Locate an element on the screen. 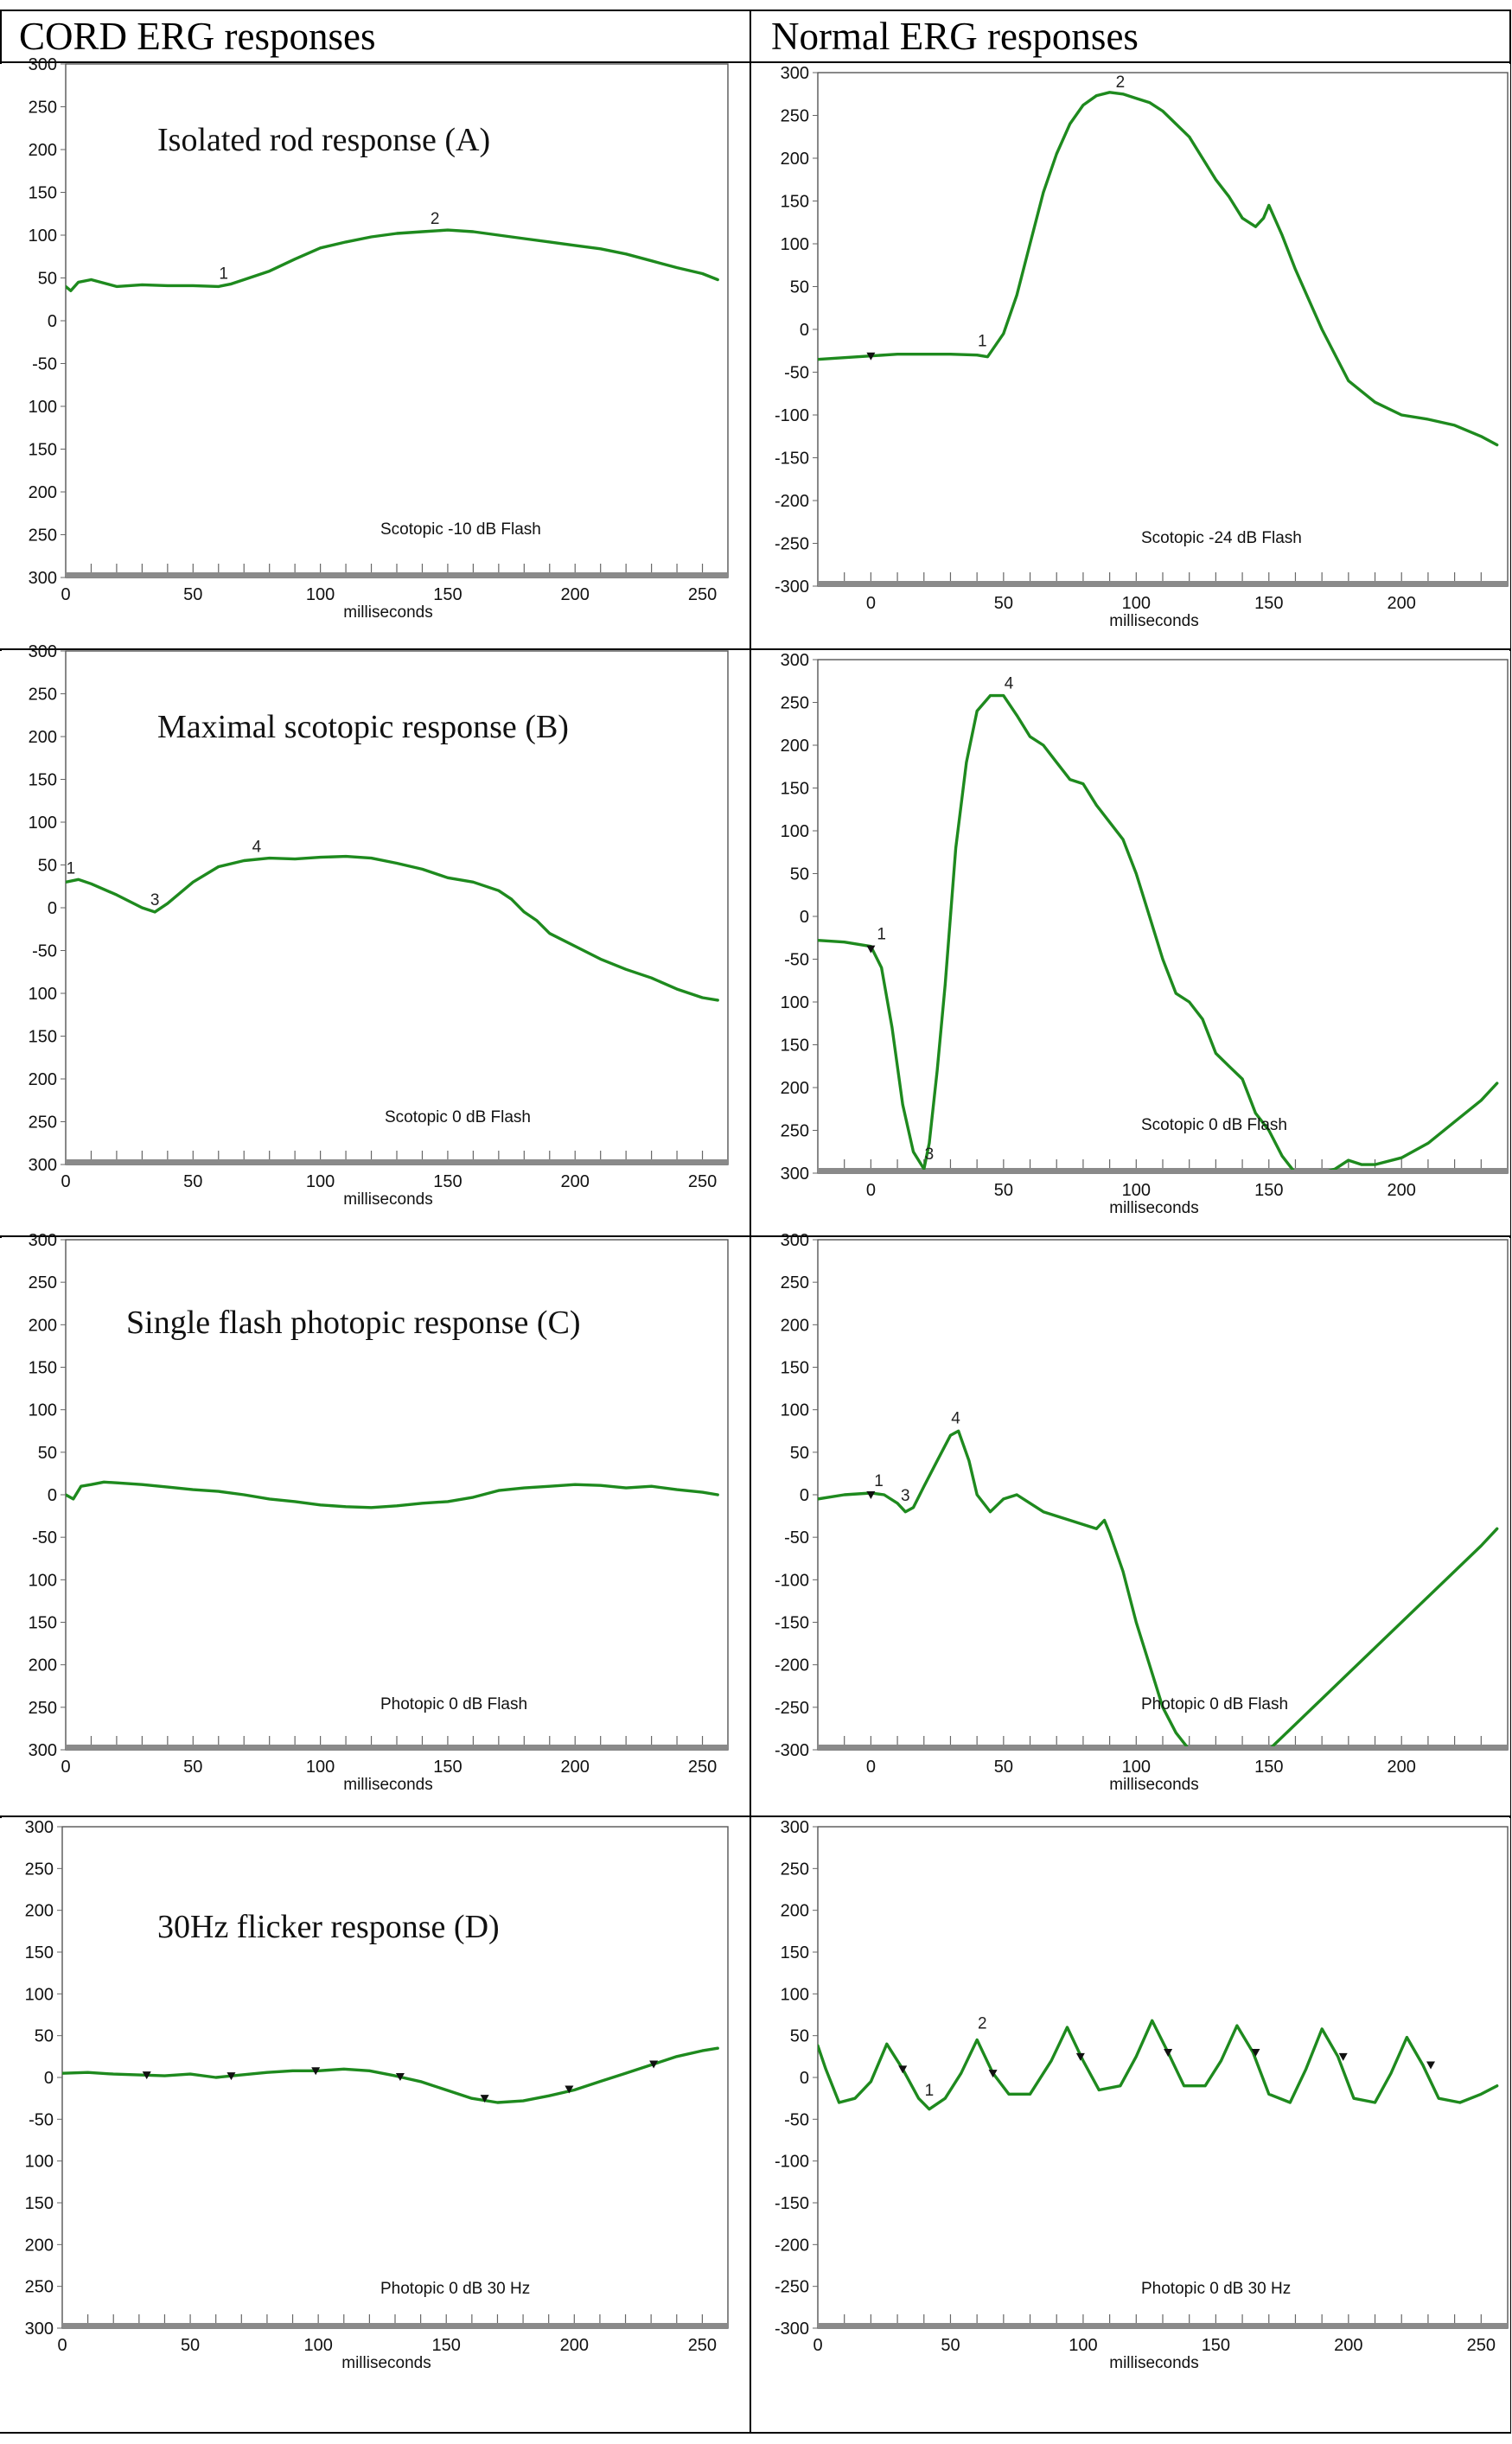 The height and width of the screenshot is (2444, 1512). y-tick-label: -250 is located at coordinates (792, 2287).